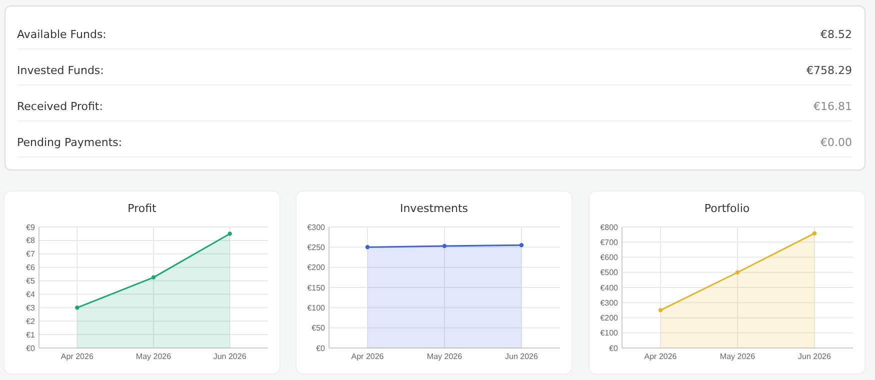 This screenshot has width=875, height=380. What do you see at coordinates (60, 70) in the screenshot?
I see `text: Invested Funds:` at bounding box center [60, 70].